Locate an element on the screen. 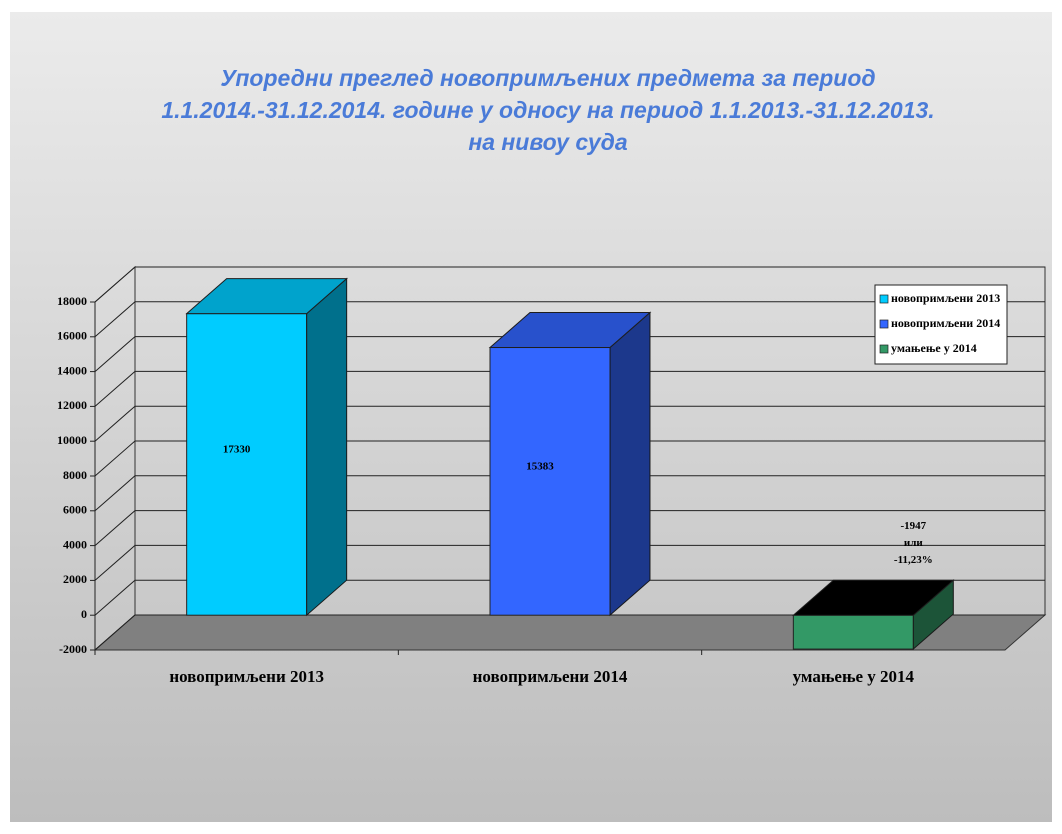  legend-box is located at coordinates (941, 324).